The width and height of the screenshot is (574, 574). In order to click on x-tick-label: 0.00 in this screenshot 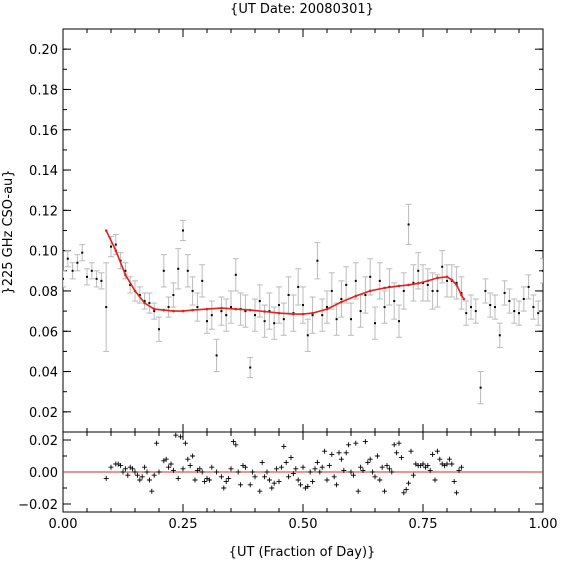, I will do `click(63, 524)`.